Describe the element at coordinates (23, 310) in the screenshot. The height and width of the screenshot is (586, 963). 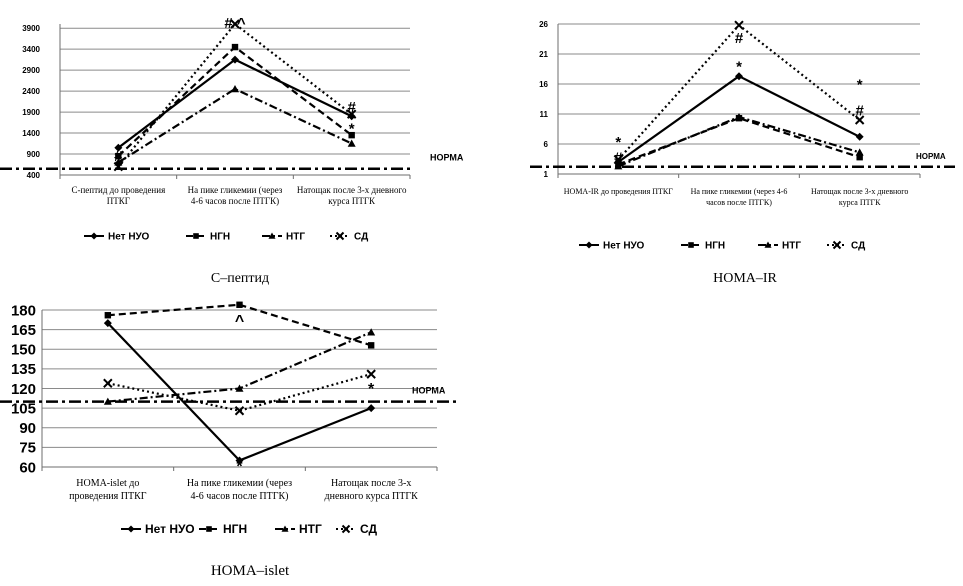
I see `y-tick-label: 180` at that location.